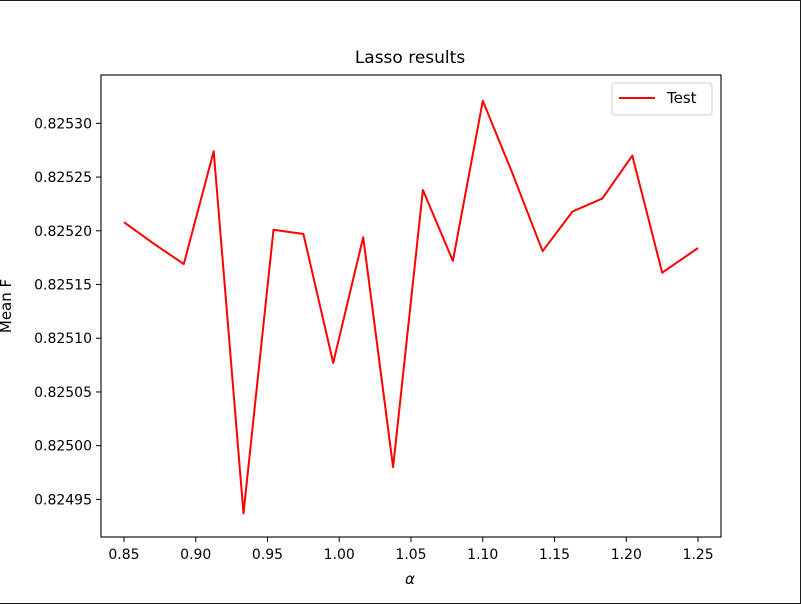  I want to click on chart-title: Lasso results, so click(410, 58).